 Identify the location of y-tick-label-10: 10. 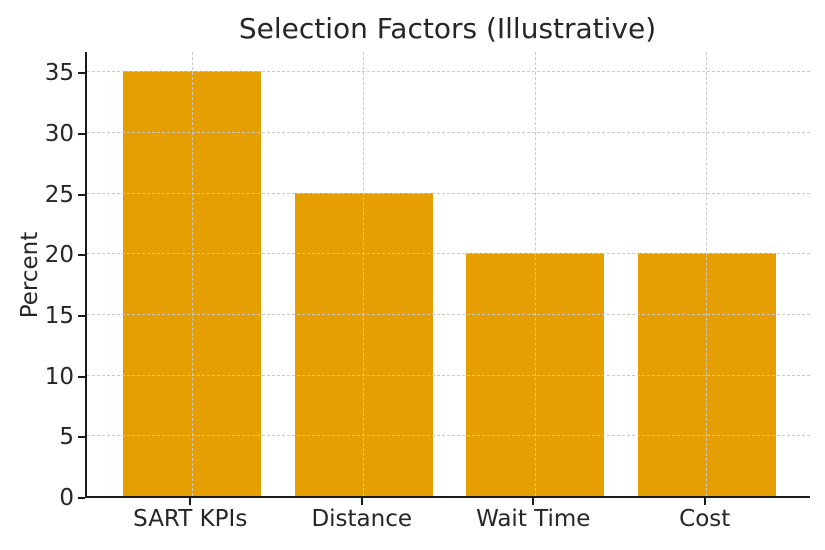
(59, 376).